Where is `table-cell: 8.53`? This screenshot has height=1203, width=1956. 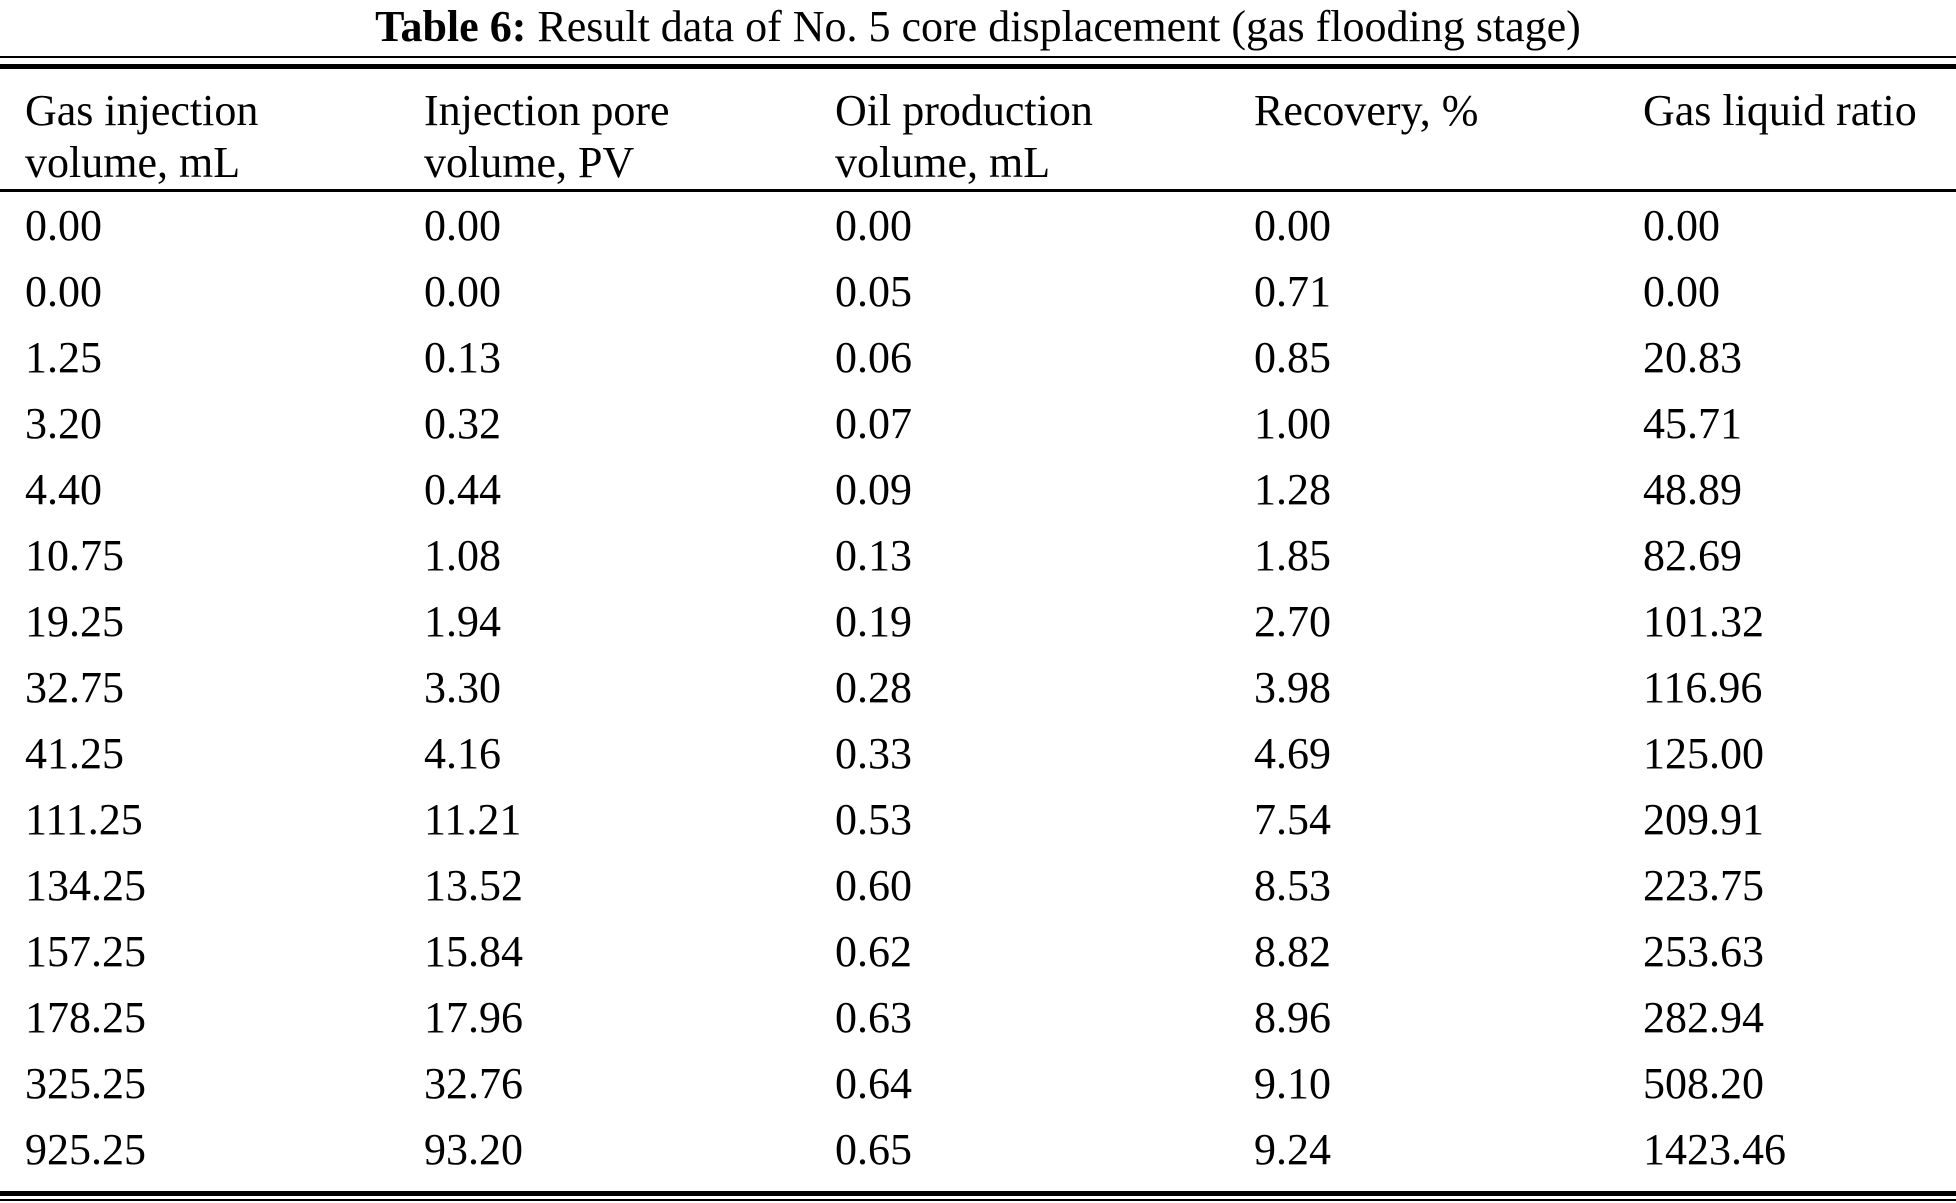
table-cell: 8.53 is located at coordinates (1292, 885).